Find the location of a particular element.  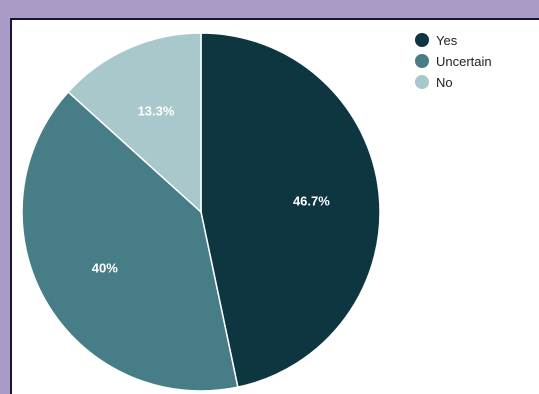

pie-label-yes: 46.7% is located at coordinates (311, 201).